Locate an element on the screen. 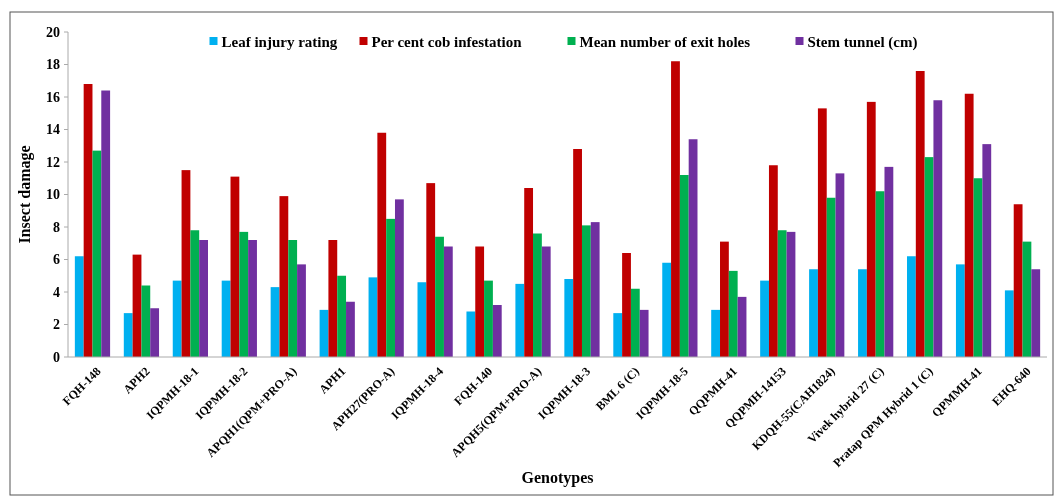 The image size is (1055, 497). legend-label: Stem tunnel (cm) is located at coordinates (862, 43).